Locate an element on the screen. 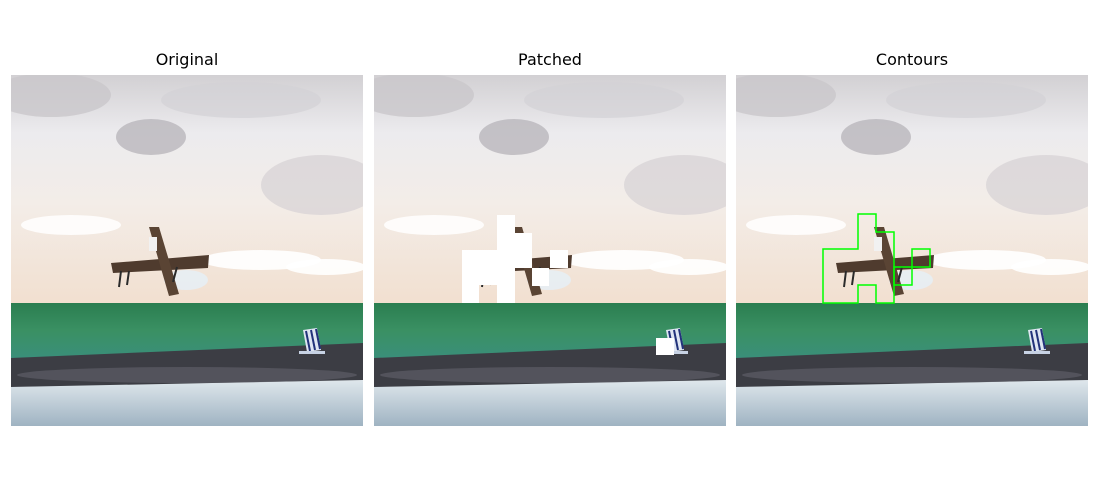 The height and width of the screenshot is (500, 1099). panel-title: Contours is located at coordinates (912, 59).